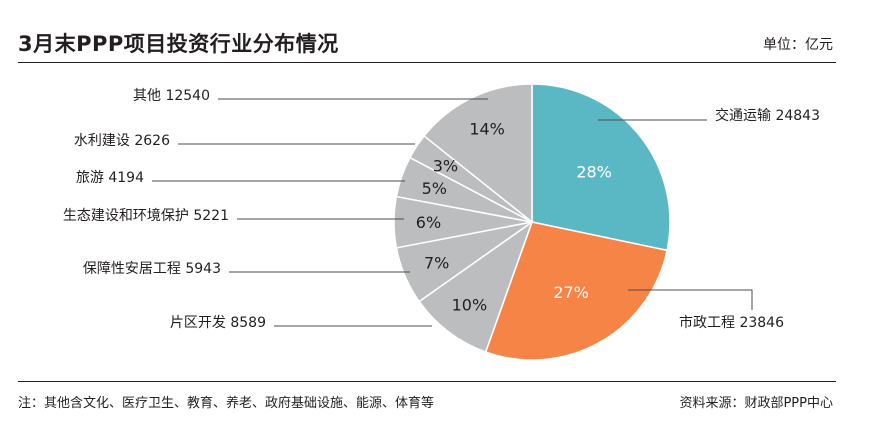 The height and width of the screenshot is (430, 875). I want to click on category-label: 交通运输 24843, so click(767, 115).